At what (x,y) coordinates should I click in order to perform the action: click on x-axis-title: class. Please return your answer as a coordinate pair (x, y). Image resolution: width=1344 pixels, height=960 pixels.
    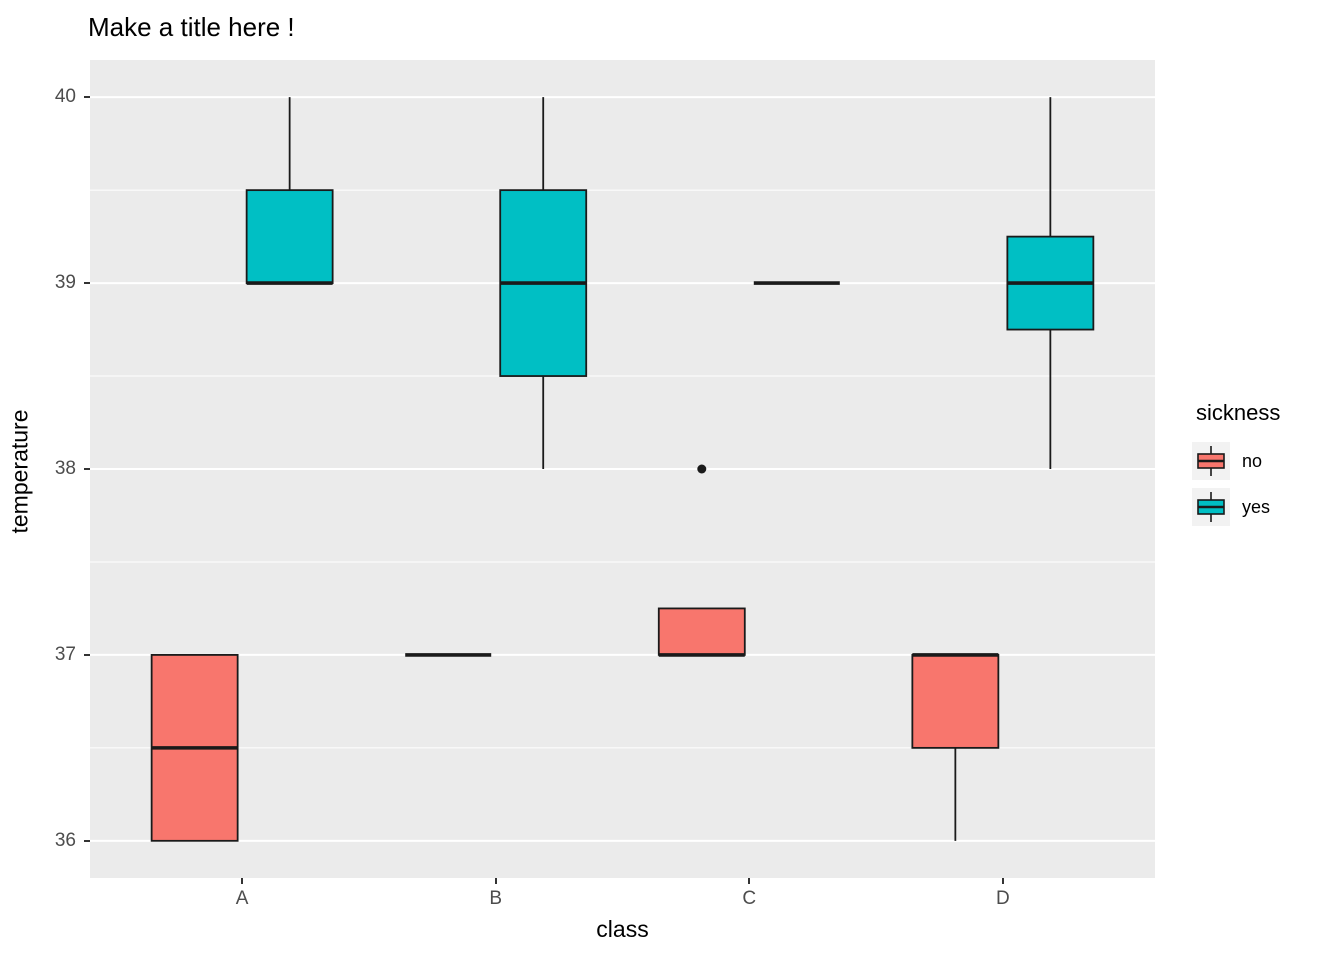
    Looking at the image, I should click on (622, 929).